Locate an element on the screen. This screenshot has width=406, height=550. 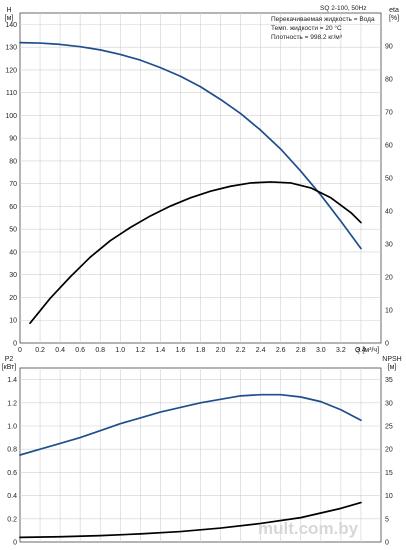
h-axis-label: H is located at coordinates (8, 10).